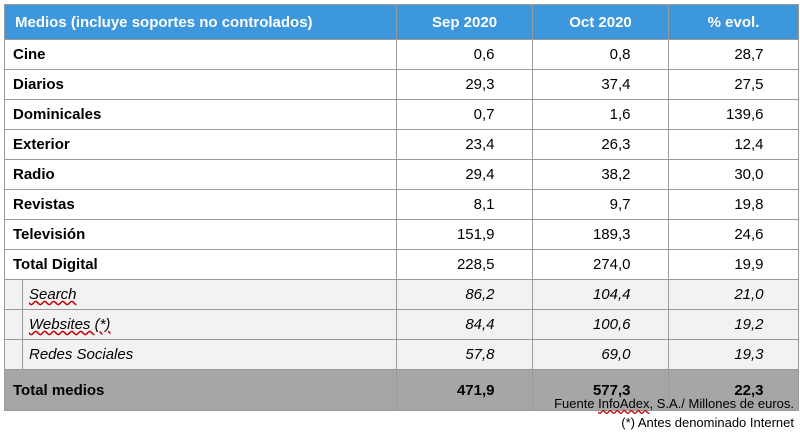 The height and width of the screenshot is (440, 800). I want to click on table-row-total-medios: Total medios 471,9 577,3 22,3, so click(401, 390).